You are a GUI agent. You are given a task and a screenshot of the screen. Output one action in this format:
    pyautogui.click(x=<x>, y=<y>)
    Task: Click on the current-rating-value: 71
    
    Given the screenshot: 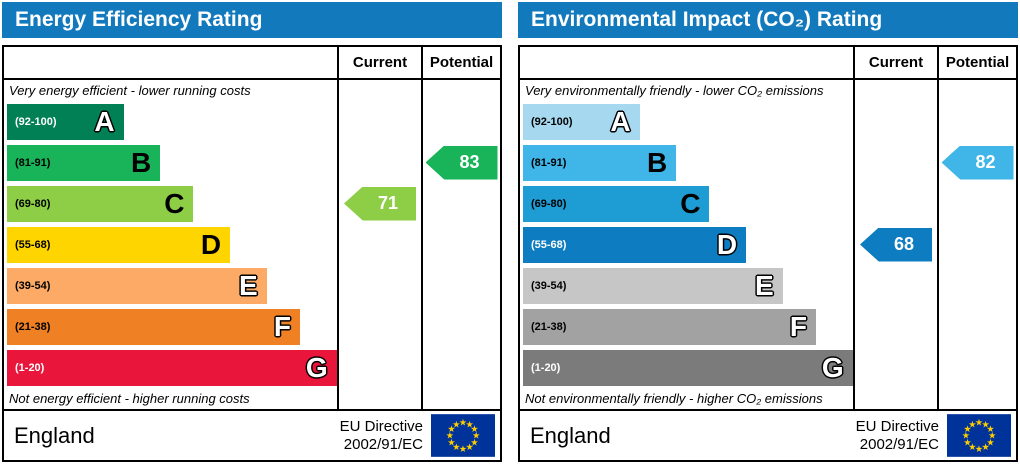 What is the action you would take?
    pyautogui.click(x=388, y=203)
    